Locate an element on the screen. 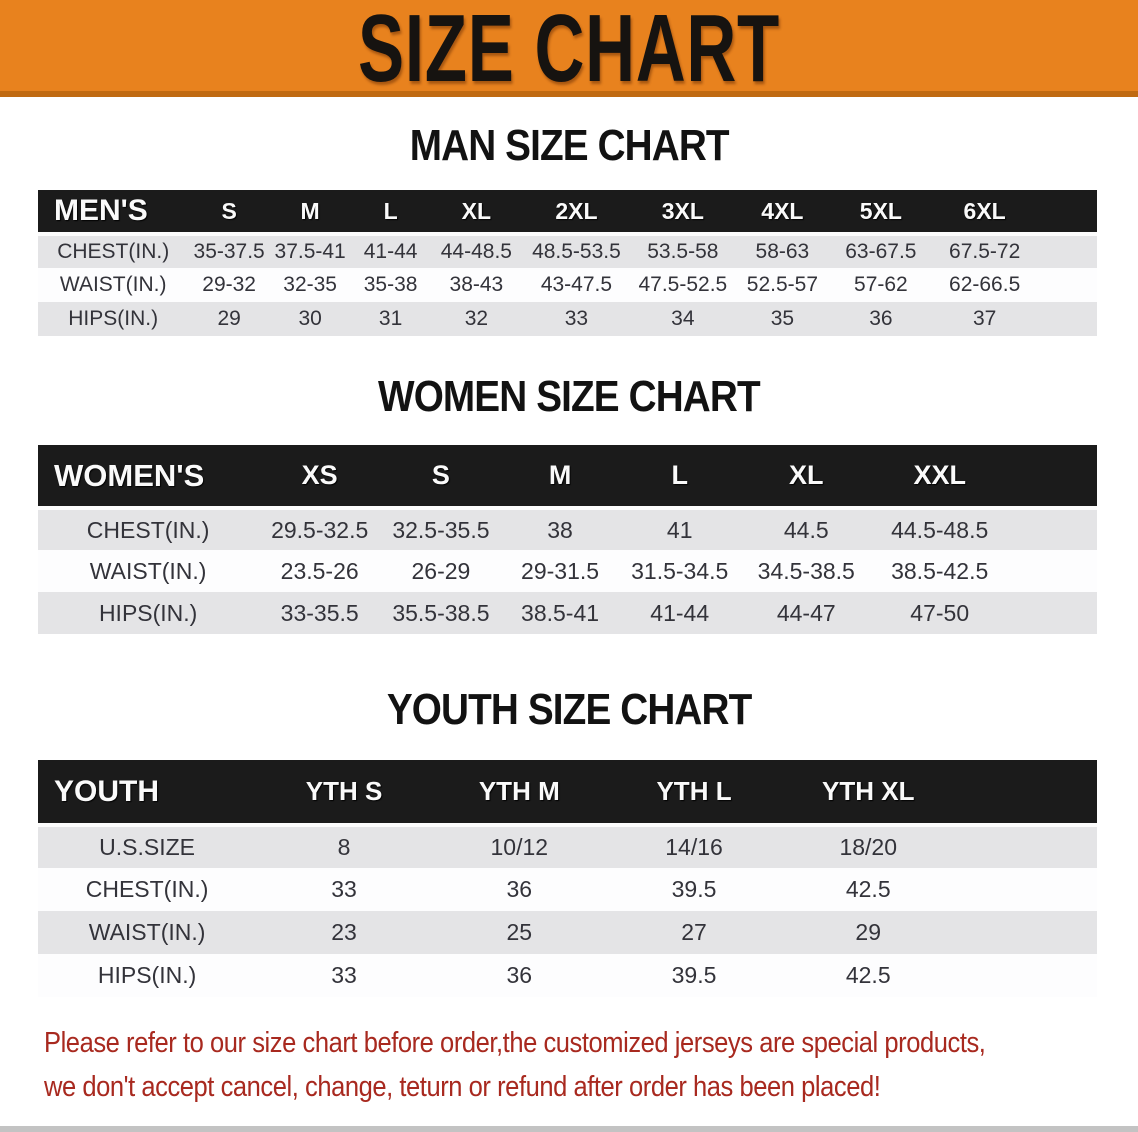  youth-section-heading-text: YOUTH SIZE CHART is located at coordinates (569, 709).